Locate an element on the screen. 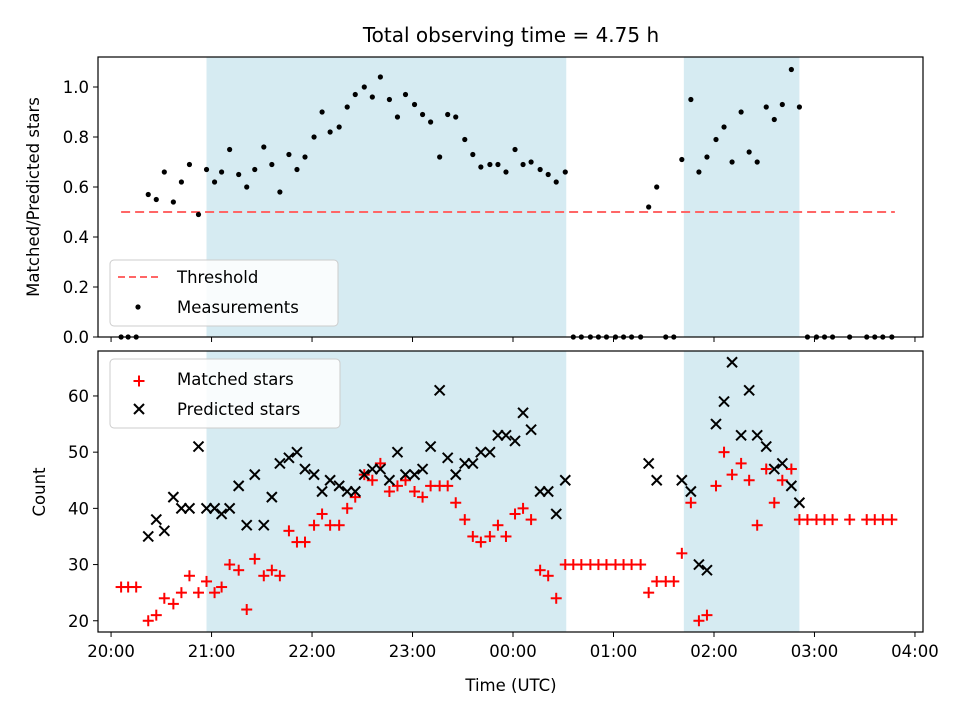 The width and height of the screenshot is (960, 720). bottom-legend: Matched stars Predicted stars is located at coordinates (225, 393).